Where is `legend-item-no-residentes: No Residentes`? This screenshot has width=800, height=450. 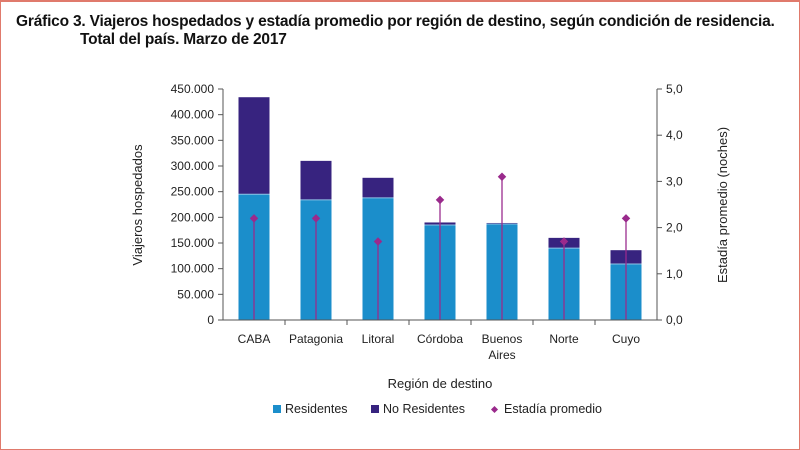
legend-item-no-residentes: No Residentes is located at coordinates (418, 409).